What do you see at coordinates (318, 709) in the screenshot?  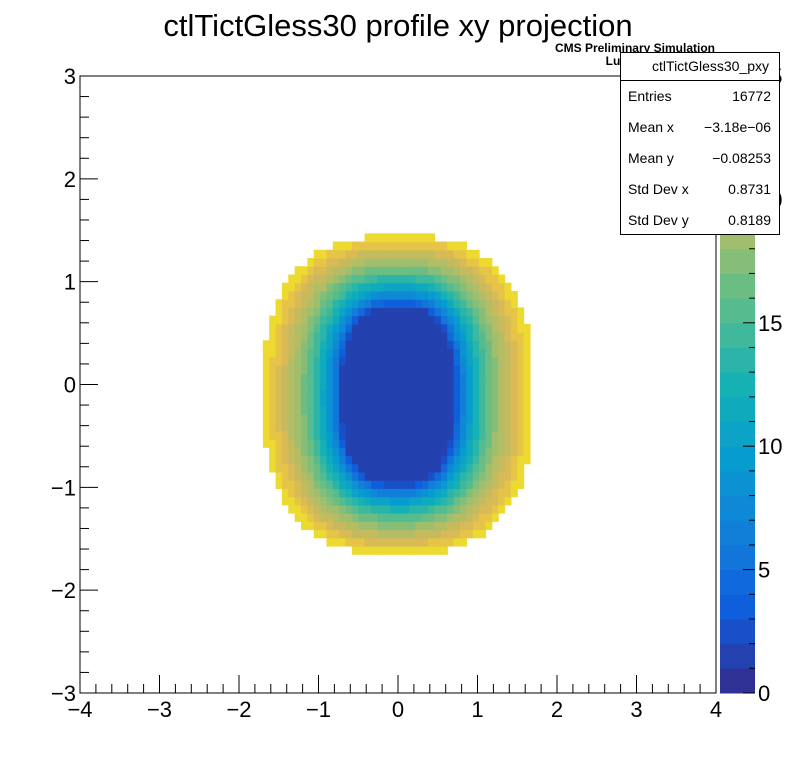 I see `x-tick-label: −1` at bounding box center [318, 709].